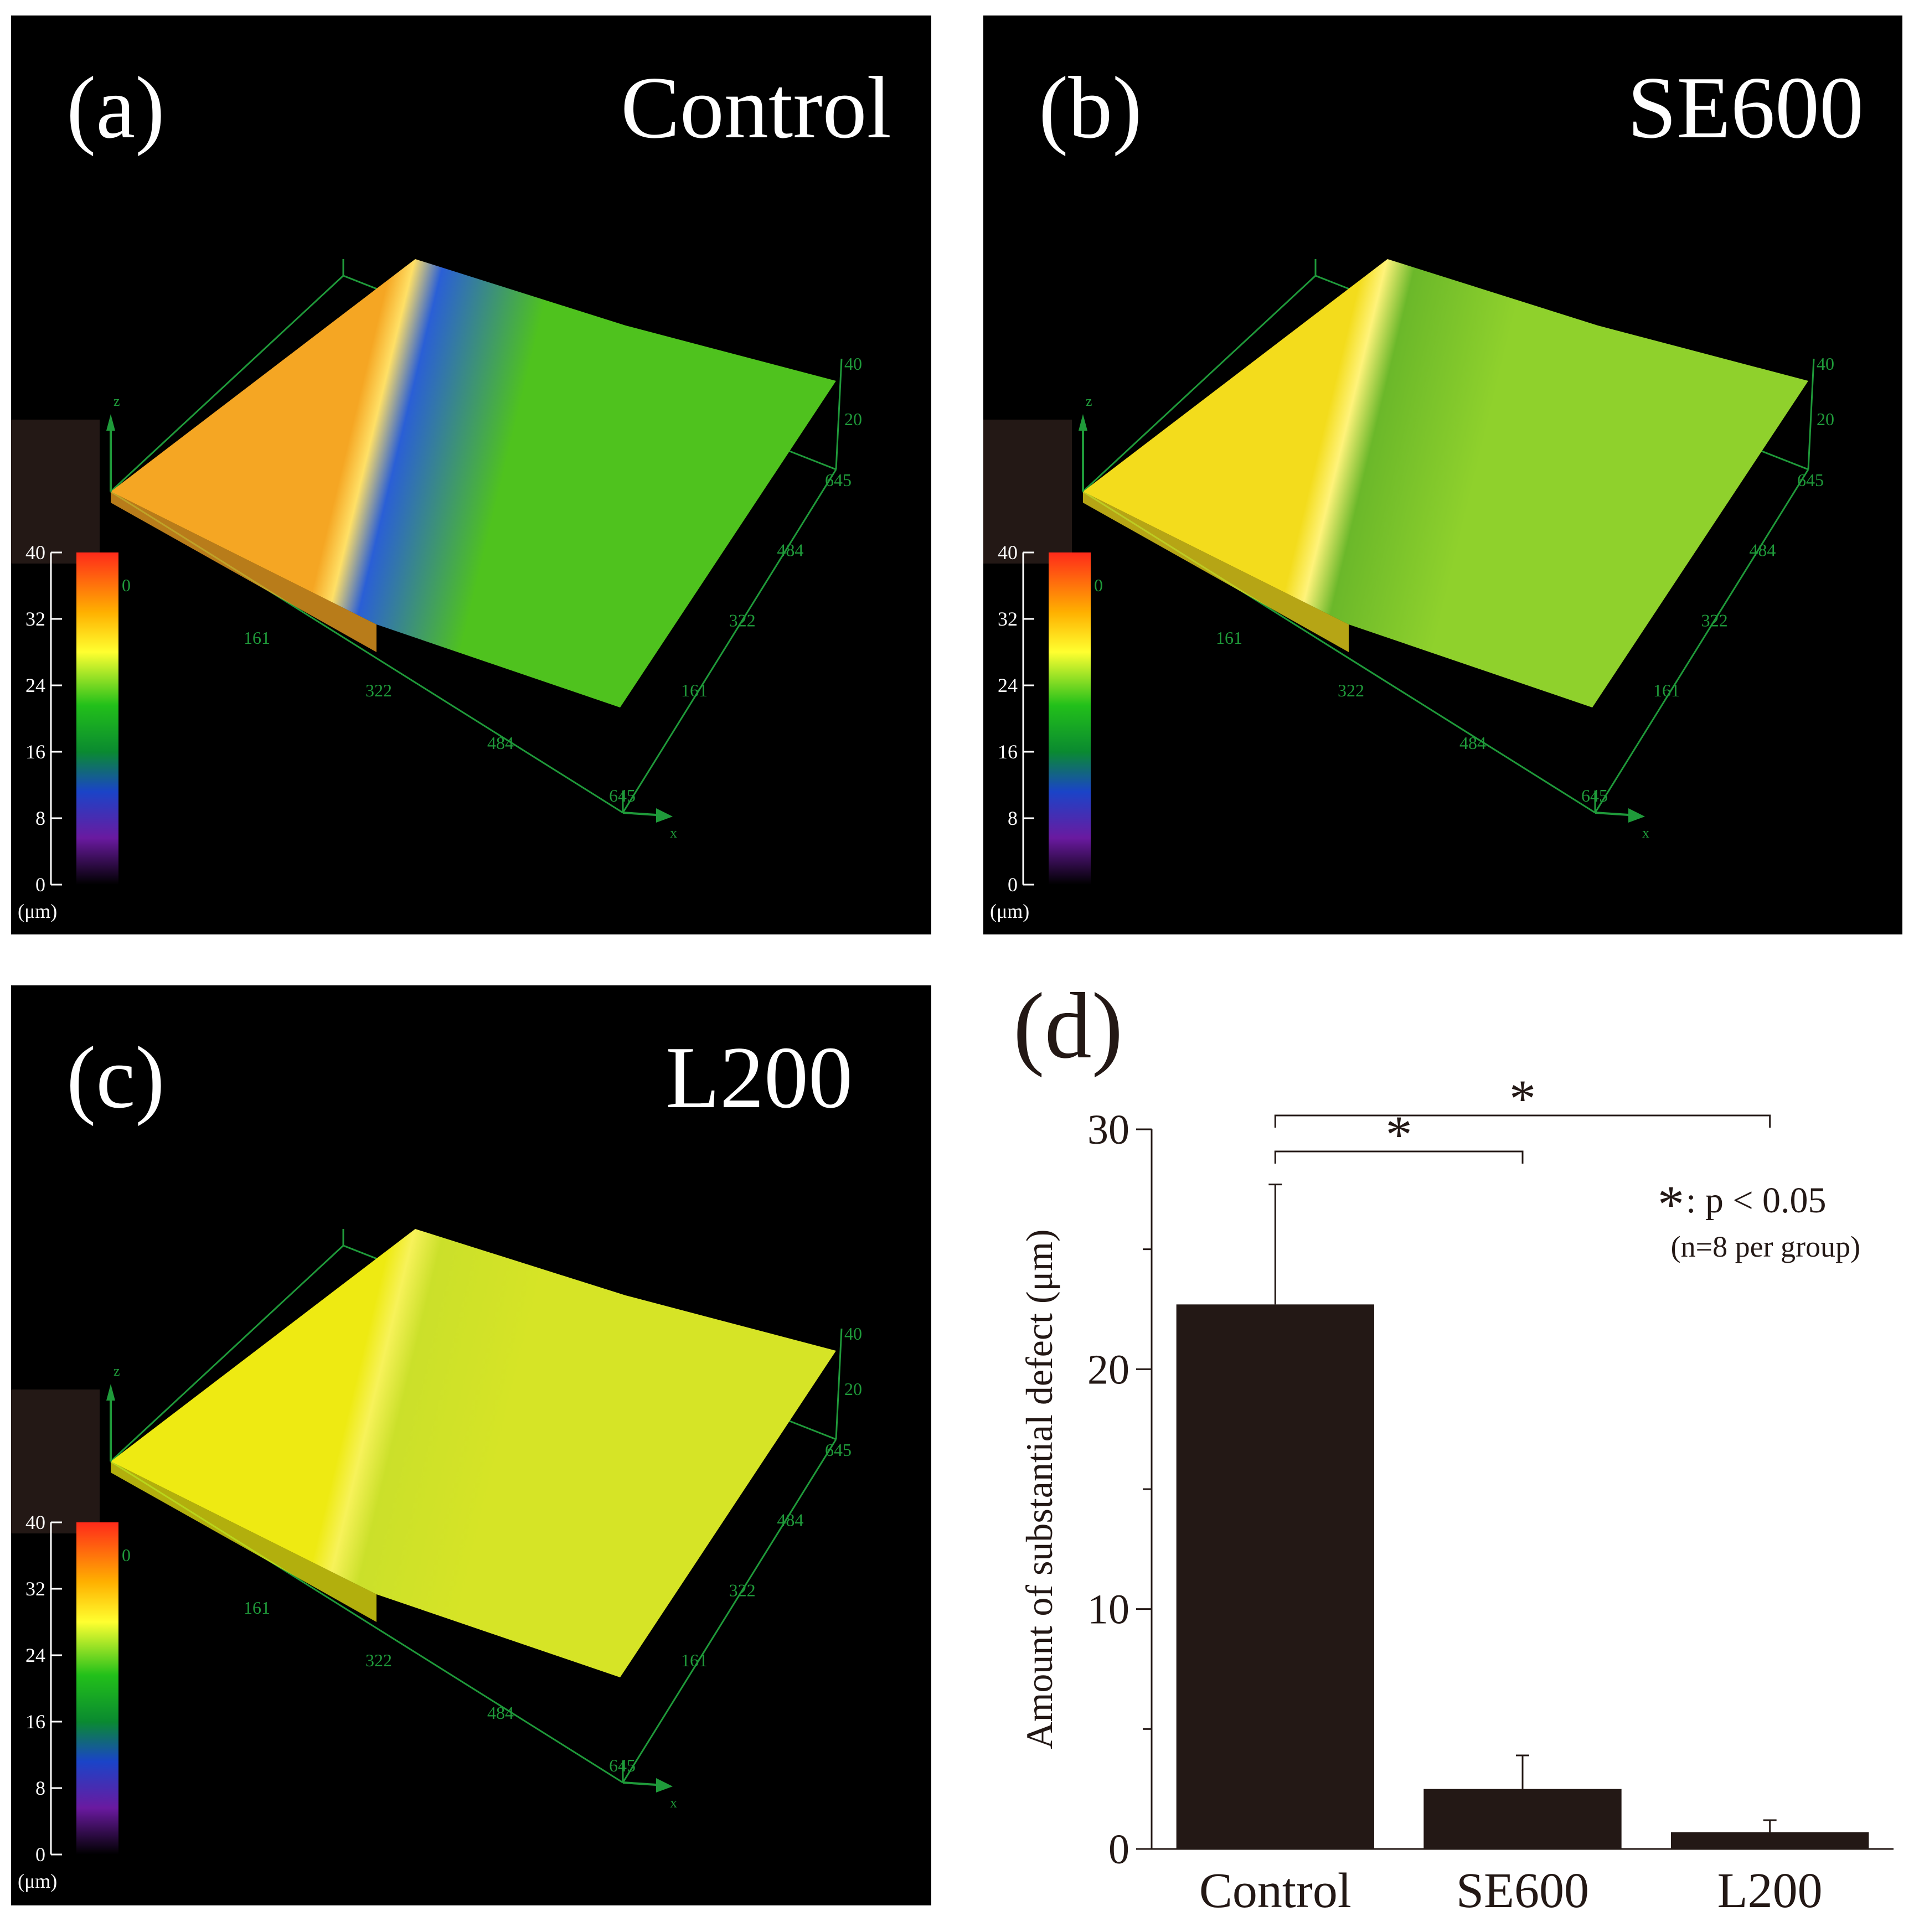 This screenshot has width=1919, height=1932. What do you see at coordinates (1275, 1890) in the screenshot?
I see `x-tick-label-control: Control` at bounding box center [1275, 1890].